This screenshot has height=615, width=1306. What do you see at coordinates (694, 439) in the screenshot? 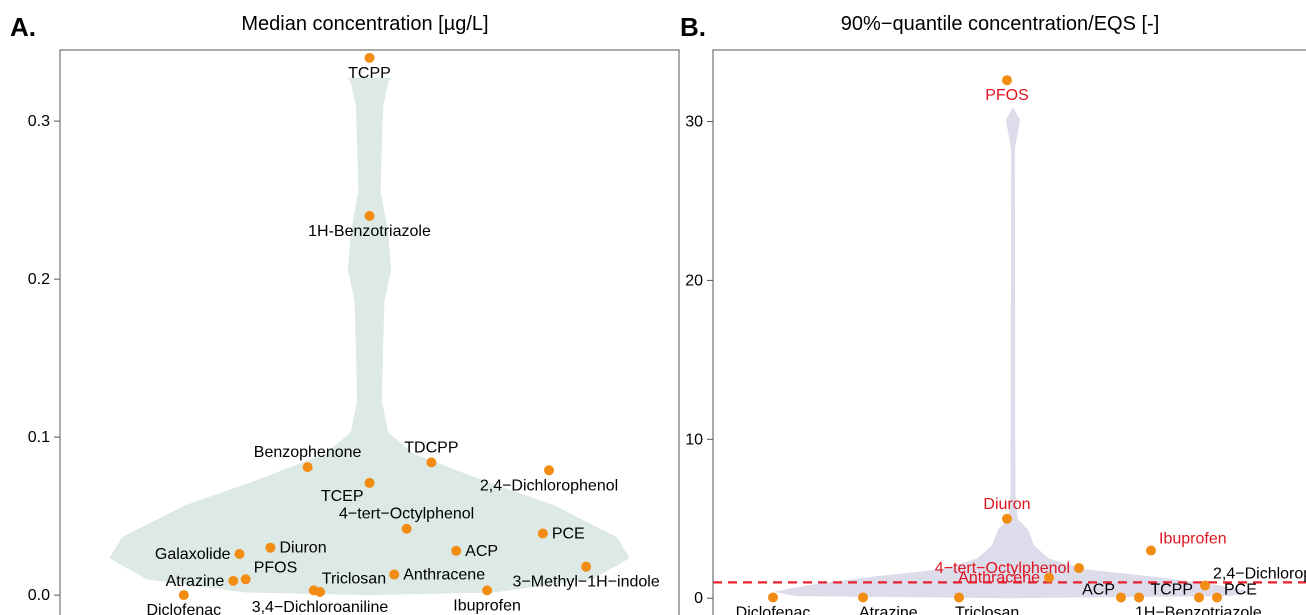
I see `panel-b-ytick-label: 10` at bounding box center [694, 439].